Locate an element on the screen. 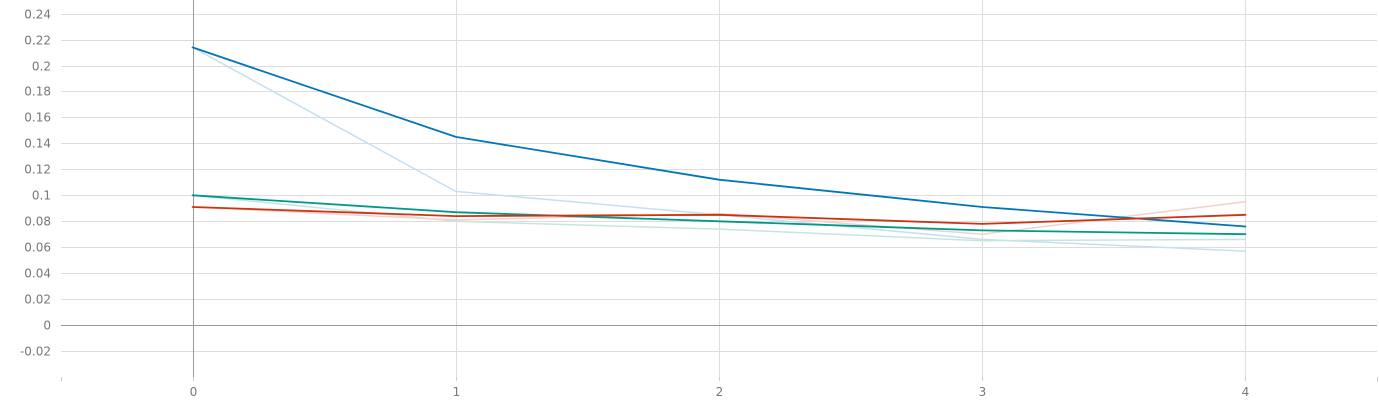  y-tick-label: 0.24 is located at coordinates (37, 15).